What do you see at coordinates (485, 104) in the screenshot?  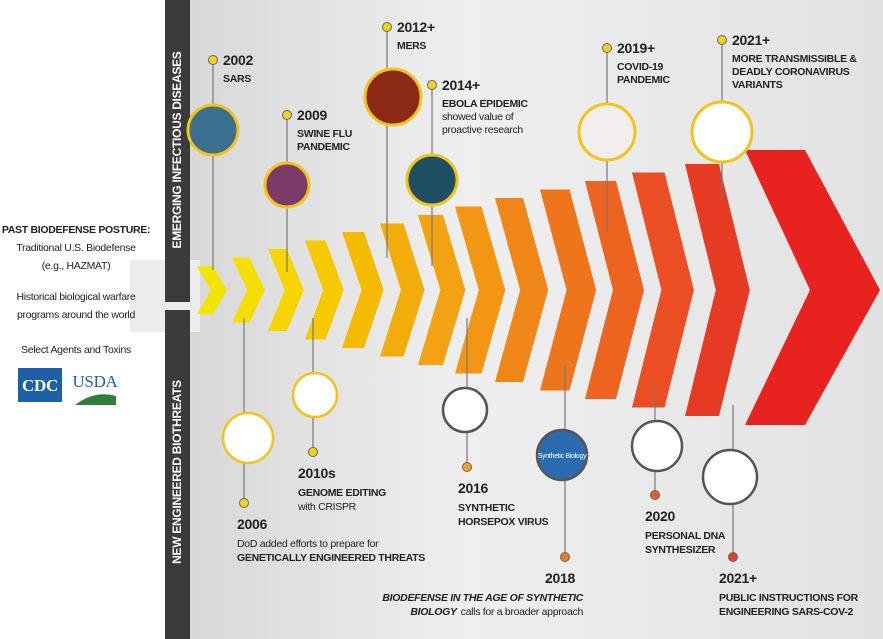 I see `event-text: EBOLA EPIDEMIC` at bounding box center [485, 104].